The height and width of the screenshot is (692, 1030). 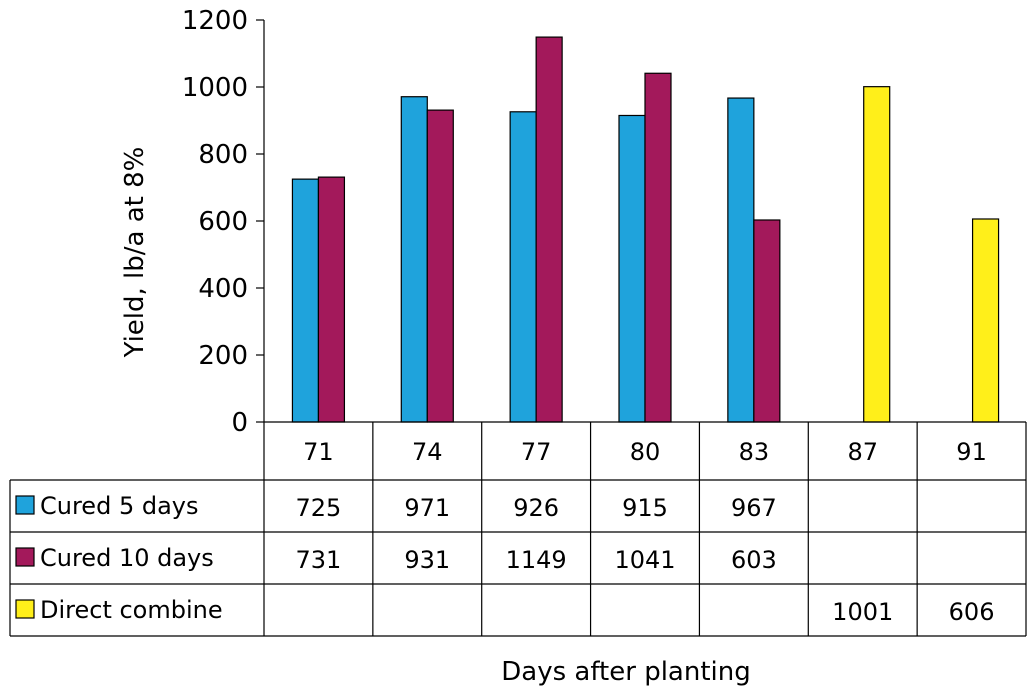 What do you see at coordinates (536, 508) in the screenshot?
I see `table-cell-value: 926` at bounding box center [536, 508].